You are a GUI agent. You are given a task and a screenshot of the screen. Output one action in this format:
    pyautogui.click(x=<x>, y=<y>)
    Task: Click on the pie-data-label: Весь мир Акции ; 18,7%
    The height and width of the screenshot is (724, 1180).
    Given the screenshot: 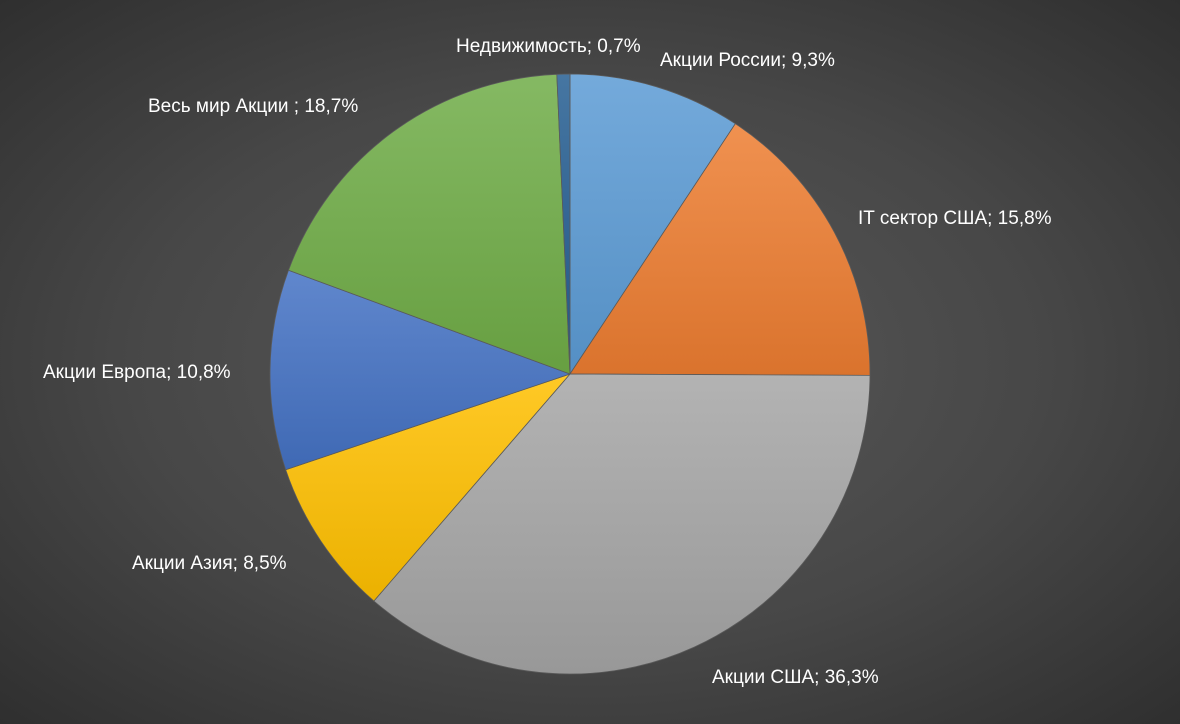 What is the action you would take?
    pyautogui.click(x=253, y=106)
    